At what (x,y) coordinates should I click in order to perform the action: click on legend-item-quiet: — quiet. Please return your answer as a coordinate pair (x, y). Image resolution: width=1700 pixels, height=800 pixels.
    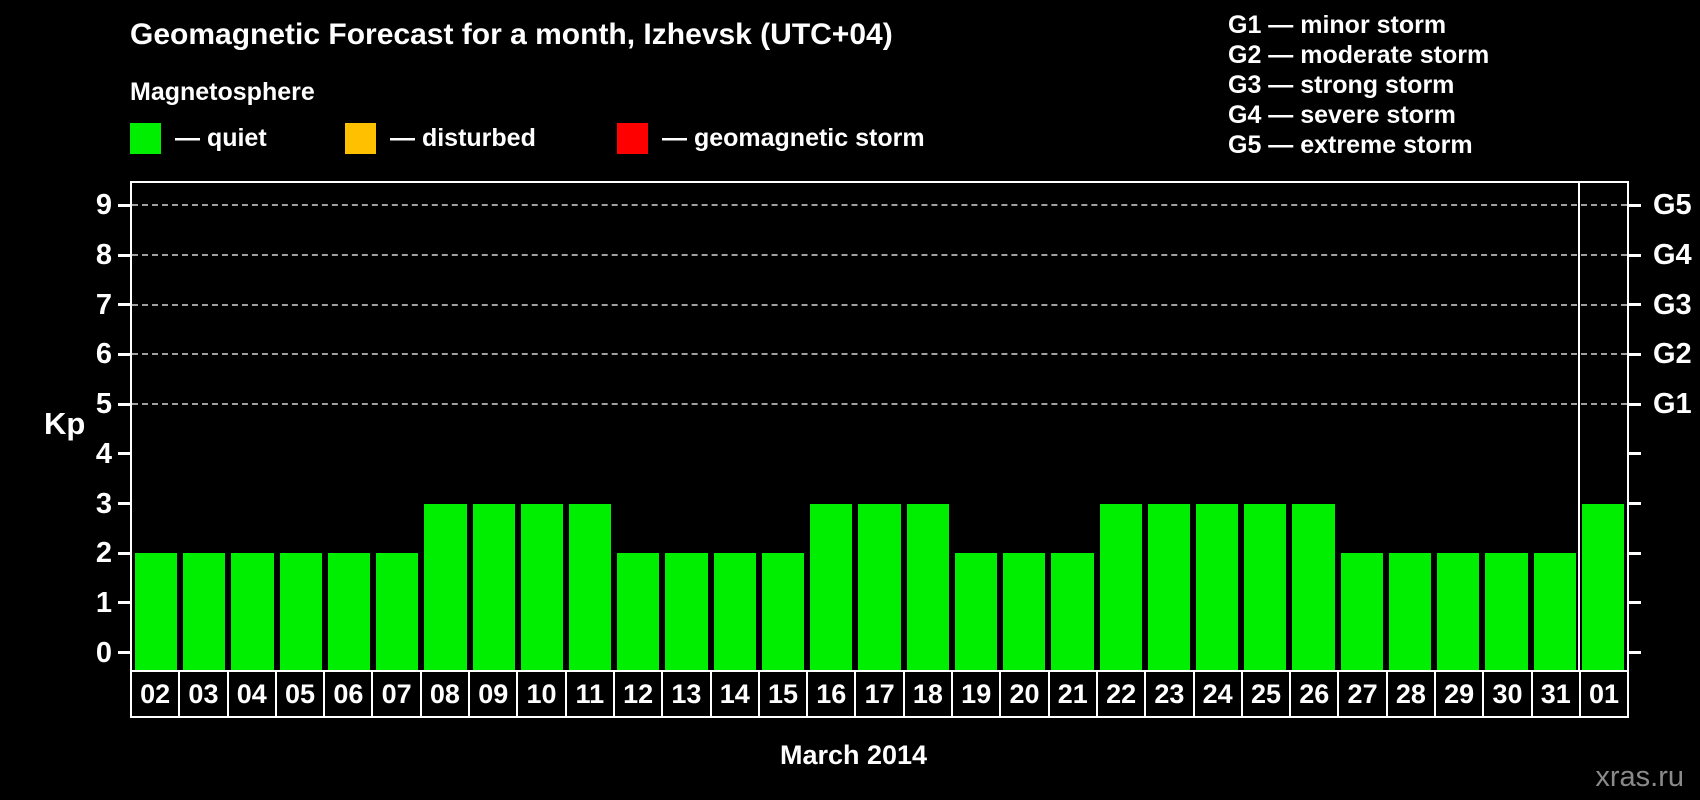
    Looking at the image, I should click on (198, 138).